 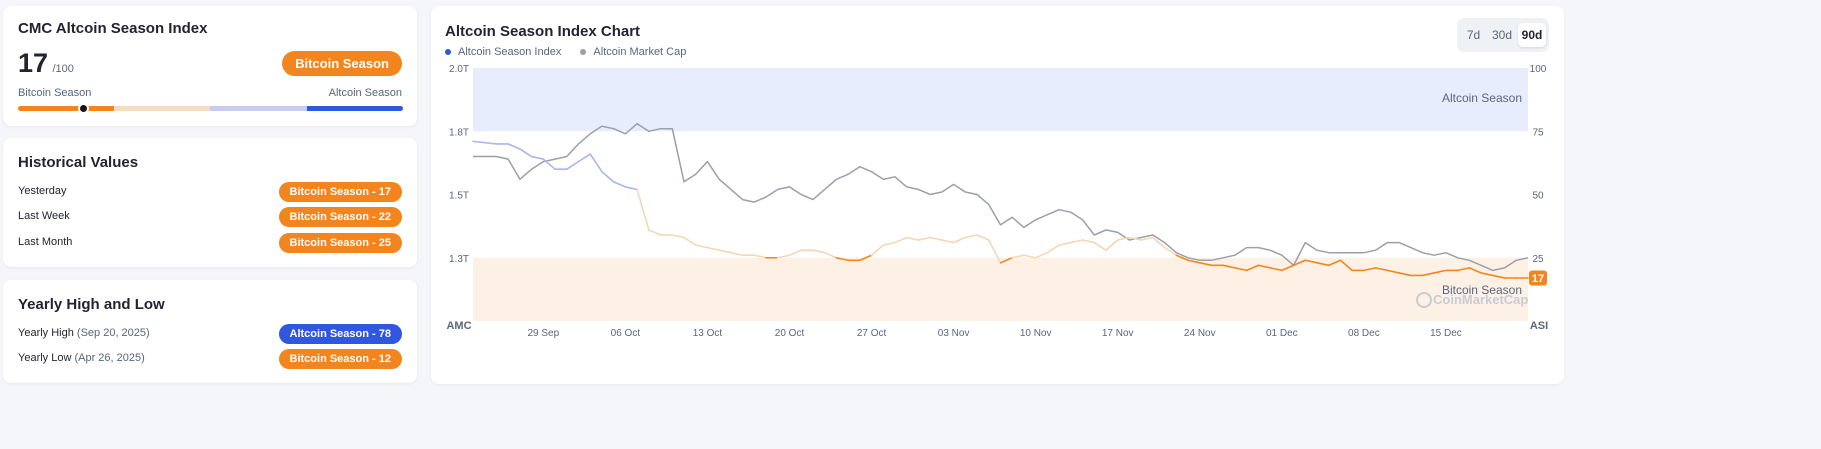 What do you see at coordinates (340, 217) in the screenshot?
I see `historical-row-badge: Bitcoin Season - 22` at bounding box center [340, 217].